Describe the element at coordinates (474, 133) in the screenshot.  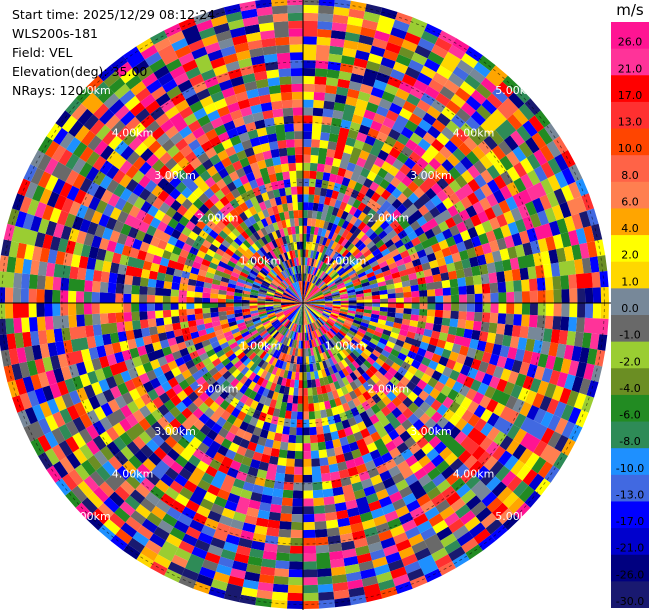
I see `range-ring-label: 4.00km` at that location.